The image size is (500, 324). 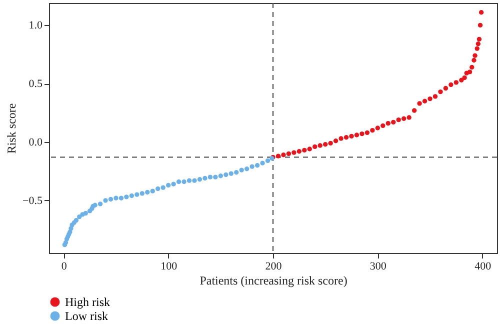 What do you see at coordinates (273, 266) in the screenshot?
I see `x-tick-label: 200` at bounding box center [273, 266].